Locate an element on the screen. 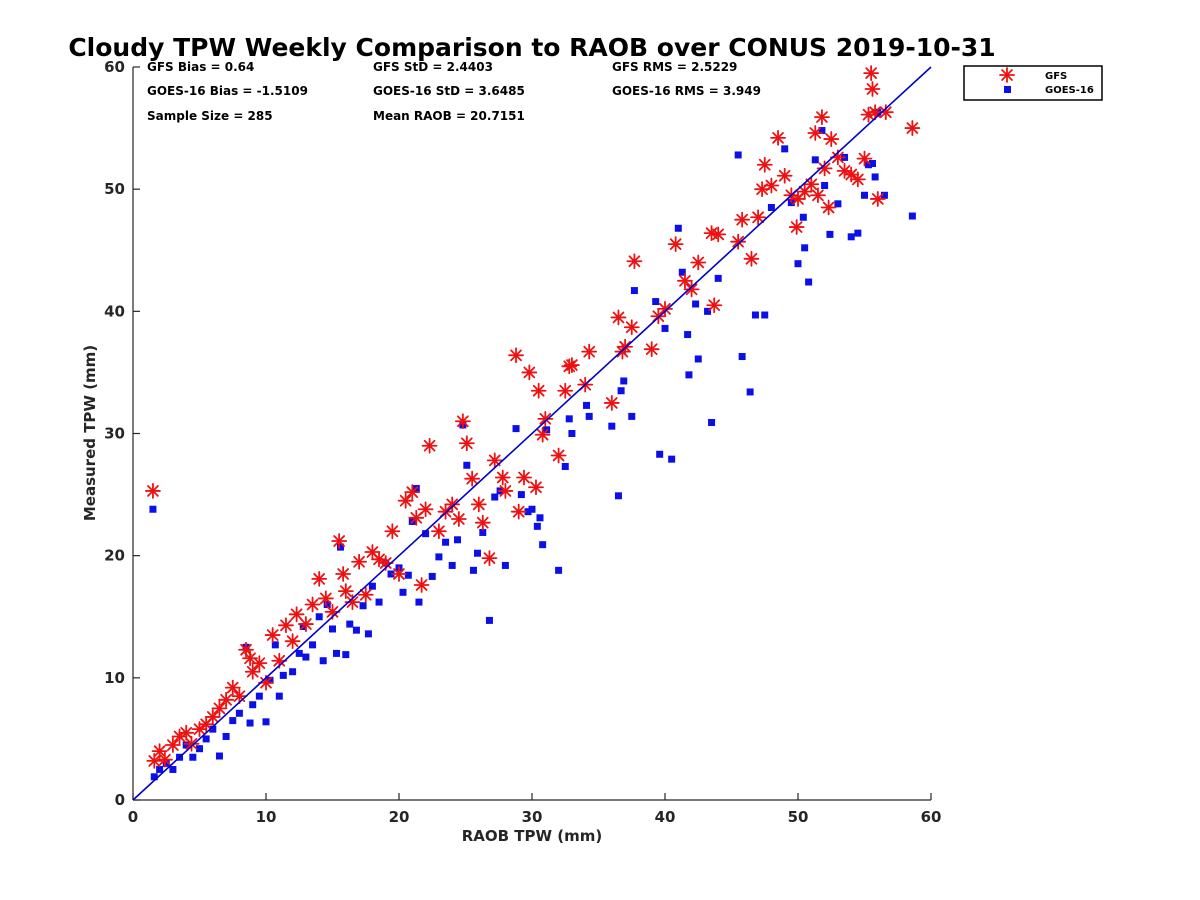  x-tick-label: 40 is located at coordinates (665, 817).